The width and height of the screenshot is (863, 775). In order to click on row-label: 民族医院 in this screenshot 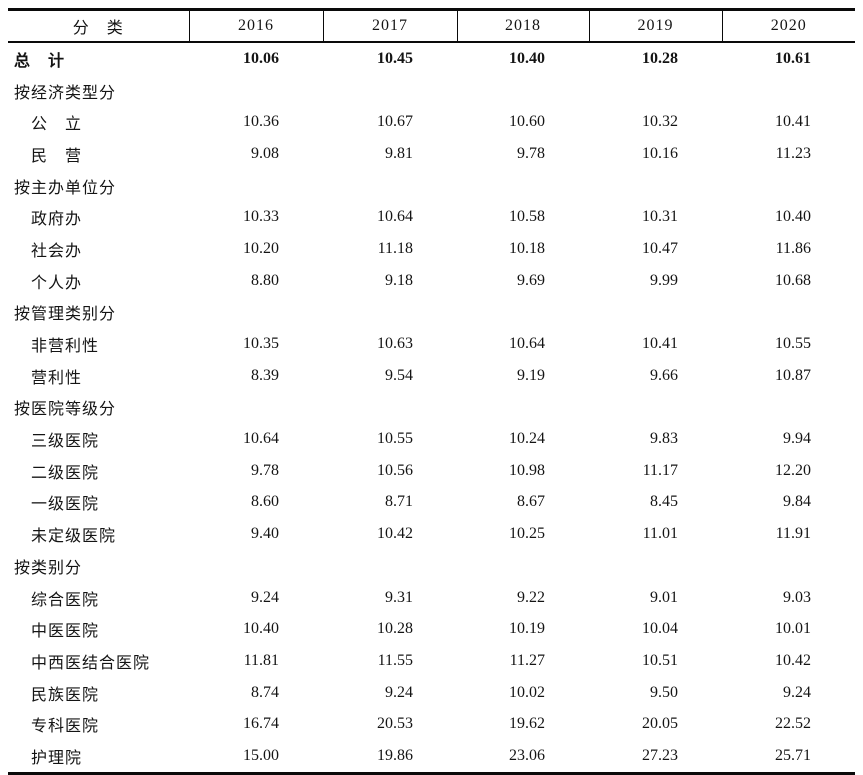, I will do `click(65, 695)`.